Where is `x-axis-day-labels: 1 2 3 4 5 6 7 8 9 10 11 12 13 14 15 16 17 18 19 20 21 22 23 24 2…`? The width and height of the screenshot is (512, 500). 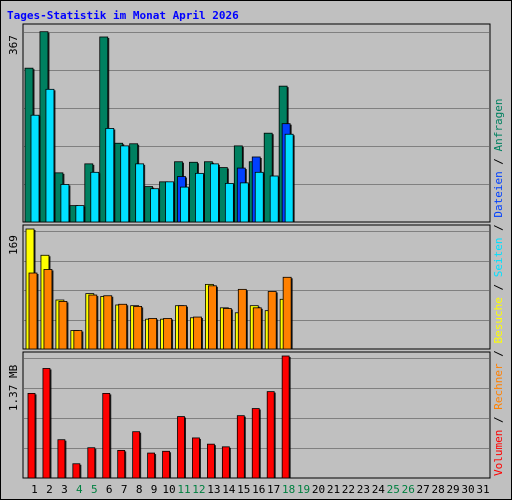 x-axis-day-labels: 1 2 3 4 5 6 7 8 9 10 11 12 13 14 15 16 17 18 19 20 21 22 23 24 2… is located at coordinates (260, 489).